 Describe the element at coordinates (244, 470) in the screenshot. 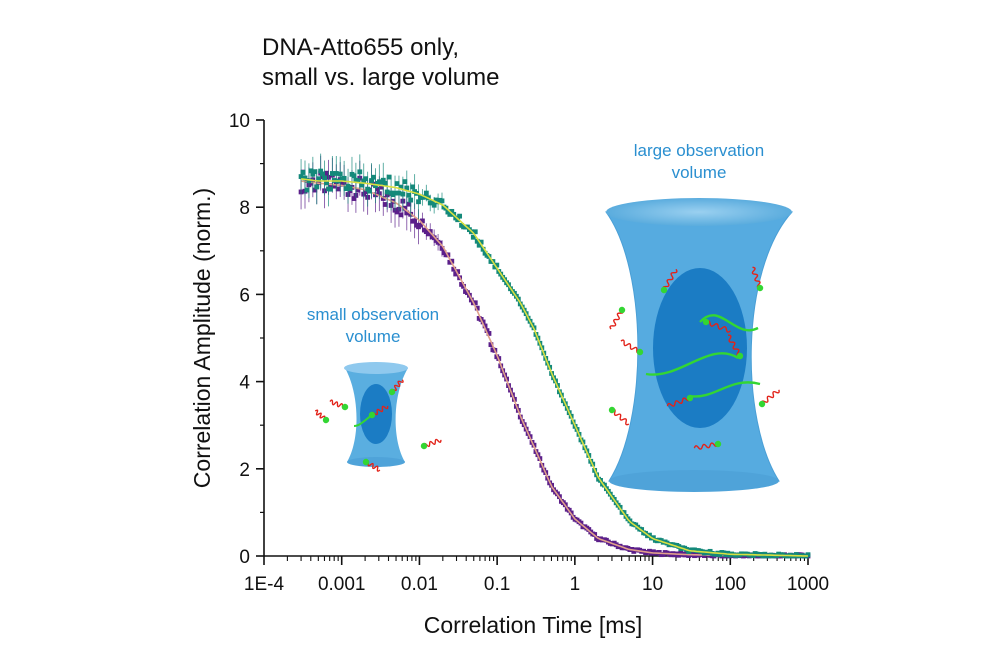

I see `y-tick-label: 2` at that location.